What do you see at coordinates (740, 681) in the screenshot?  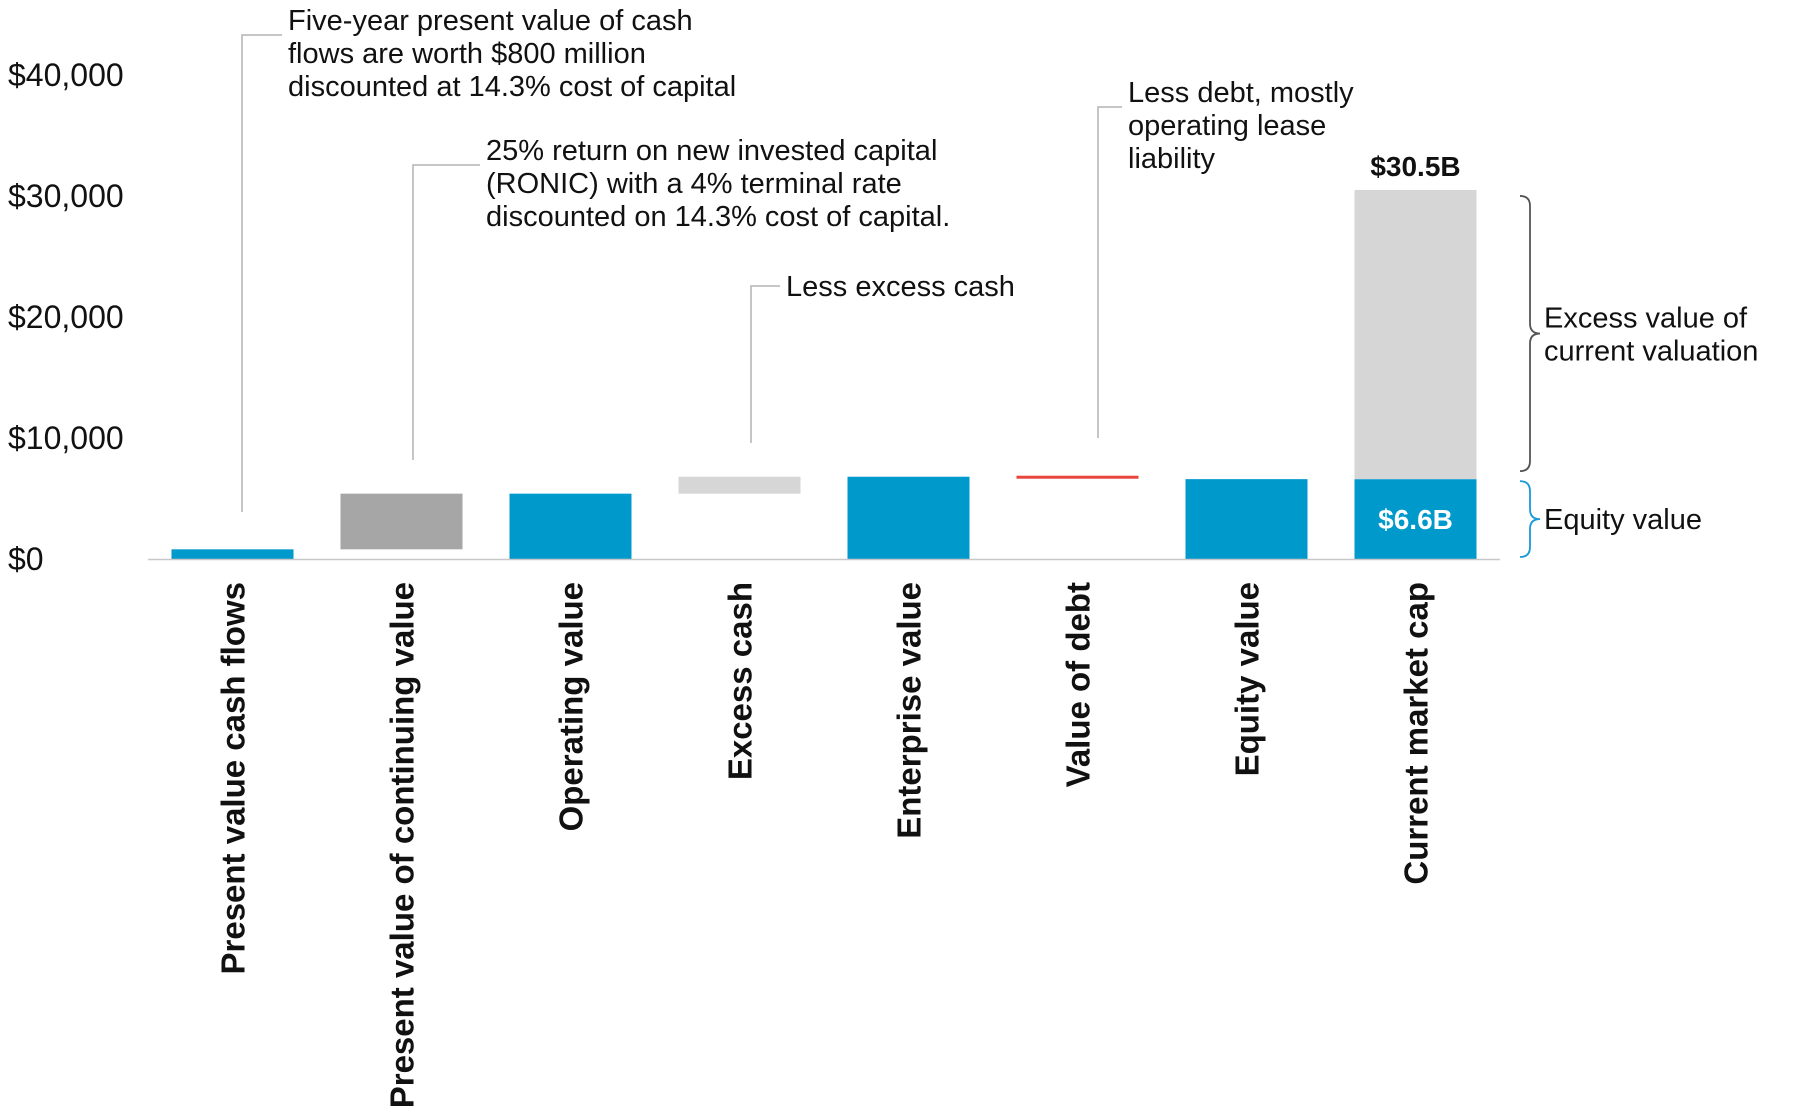 I see `x-tick-label: Excess cash` at bounding box center [740, 681].